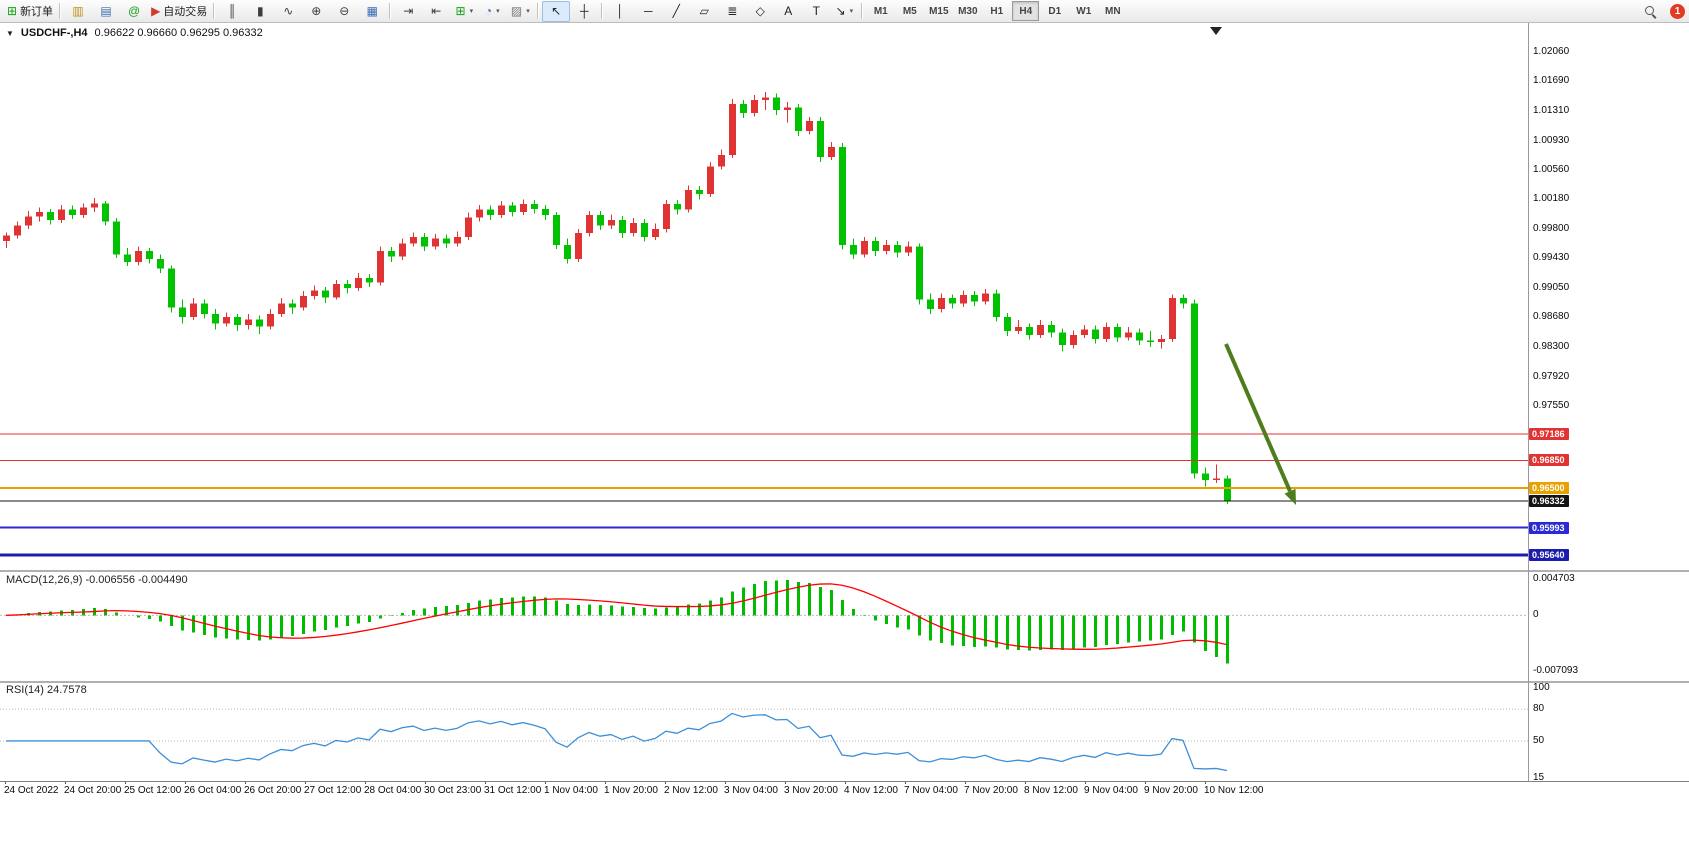  Describe the element at coordinates (10, 33) in the screenshot. I see `collapse-chart-icon: ▼` at that location.